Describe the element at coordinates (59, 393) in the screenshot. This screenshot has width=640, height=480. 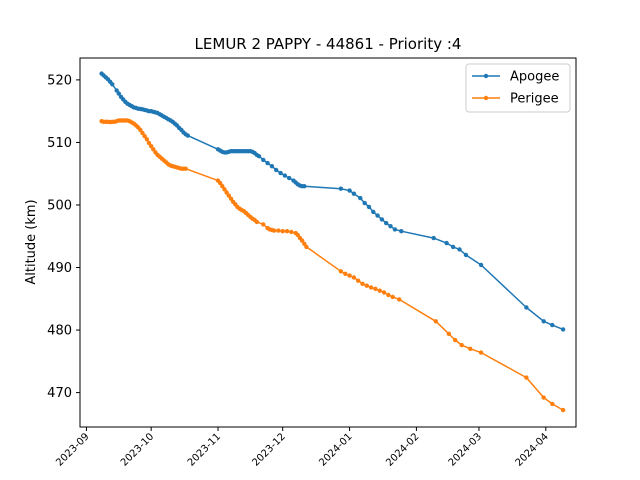
I see `y-tick-label: 470` at that location.